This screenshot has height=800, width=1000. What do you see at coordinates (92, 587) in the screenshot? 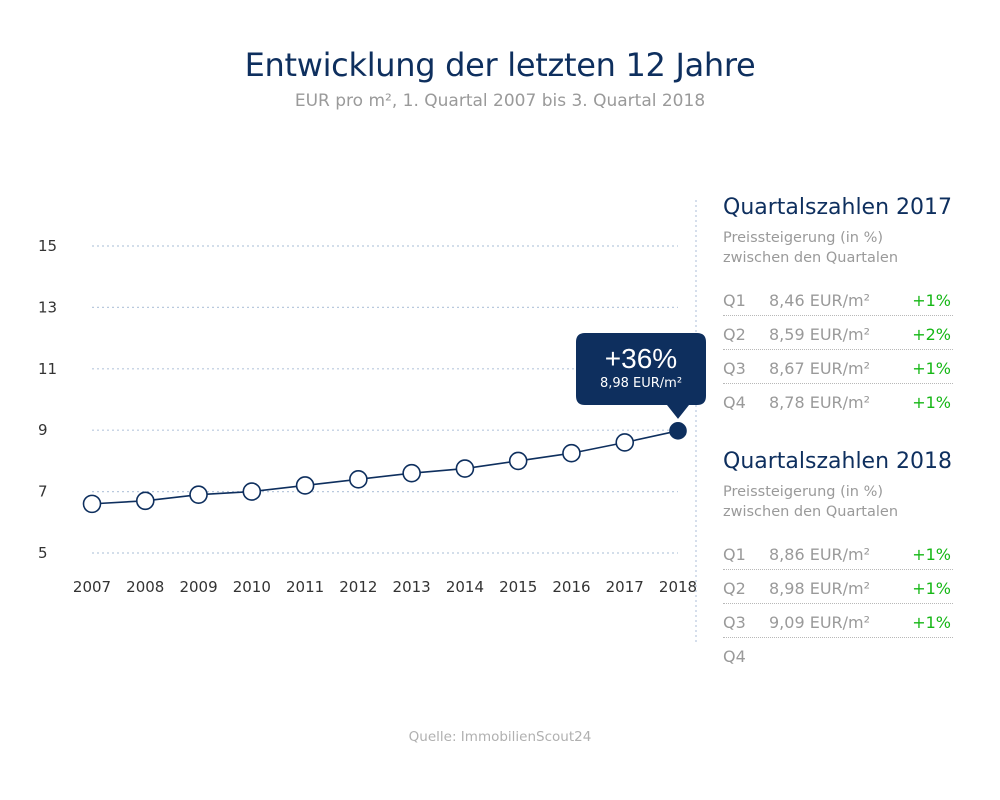
I see `x-tick-label: 2007` at bounding box center [92, 587].